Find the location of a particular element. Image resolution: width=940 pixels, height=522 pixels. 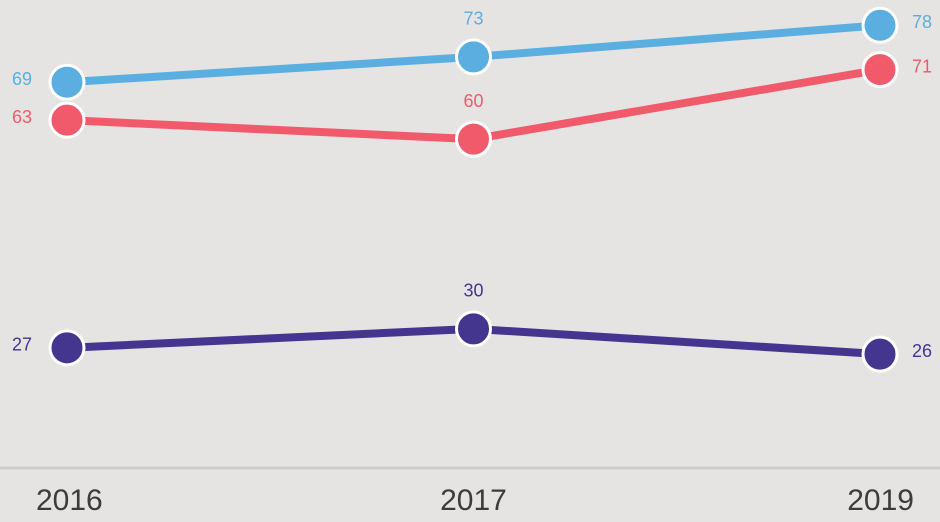

x-tick-label: 2017 is located at coordinates (473, 500).